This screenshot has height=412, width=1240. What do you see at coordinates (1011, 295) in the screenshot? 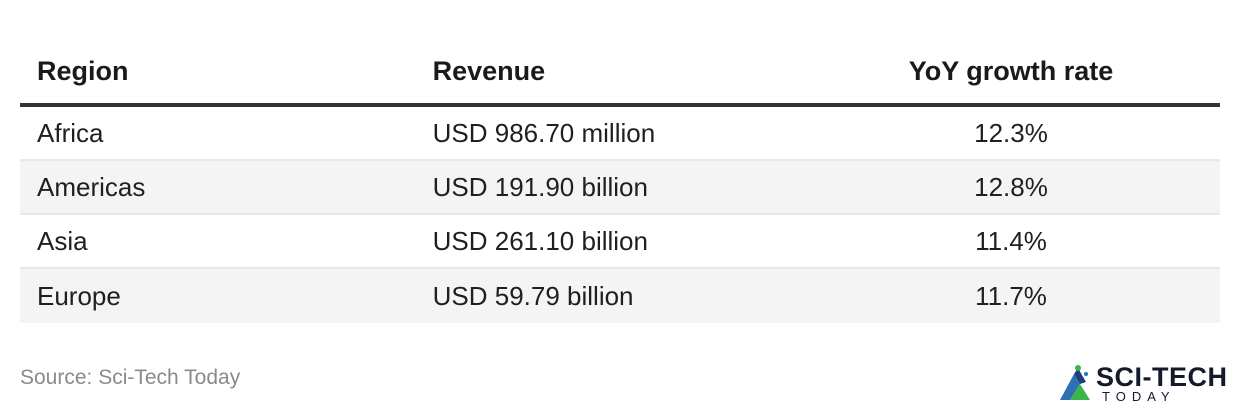
I see `cell-growth: 11.7%` at bounding box center [1011, 295].